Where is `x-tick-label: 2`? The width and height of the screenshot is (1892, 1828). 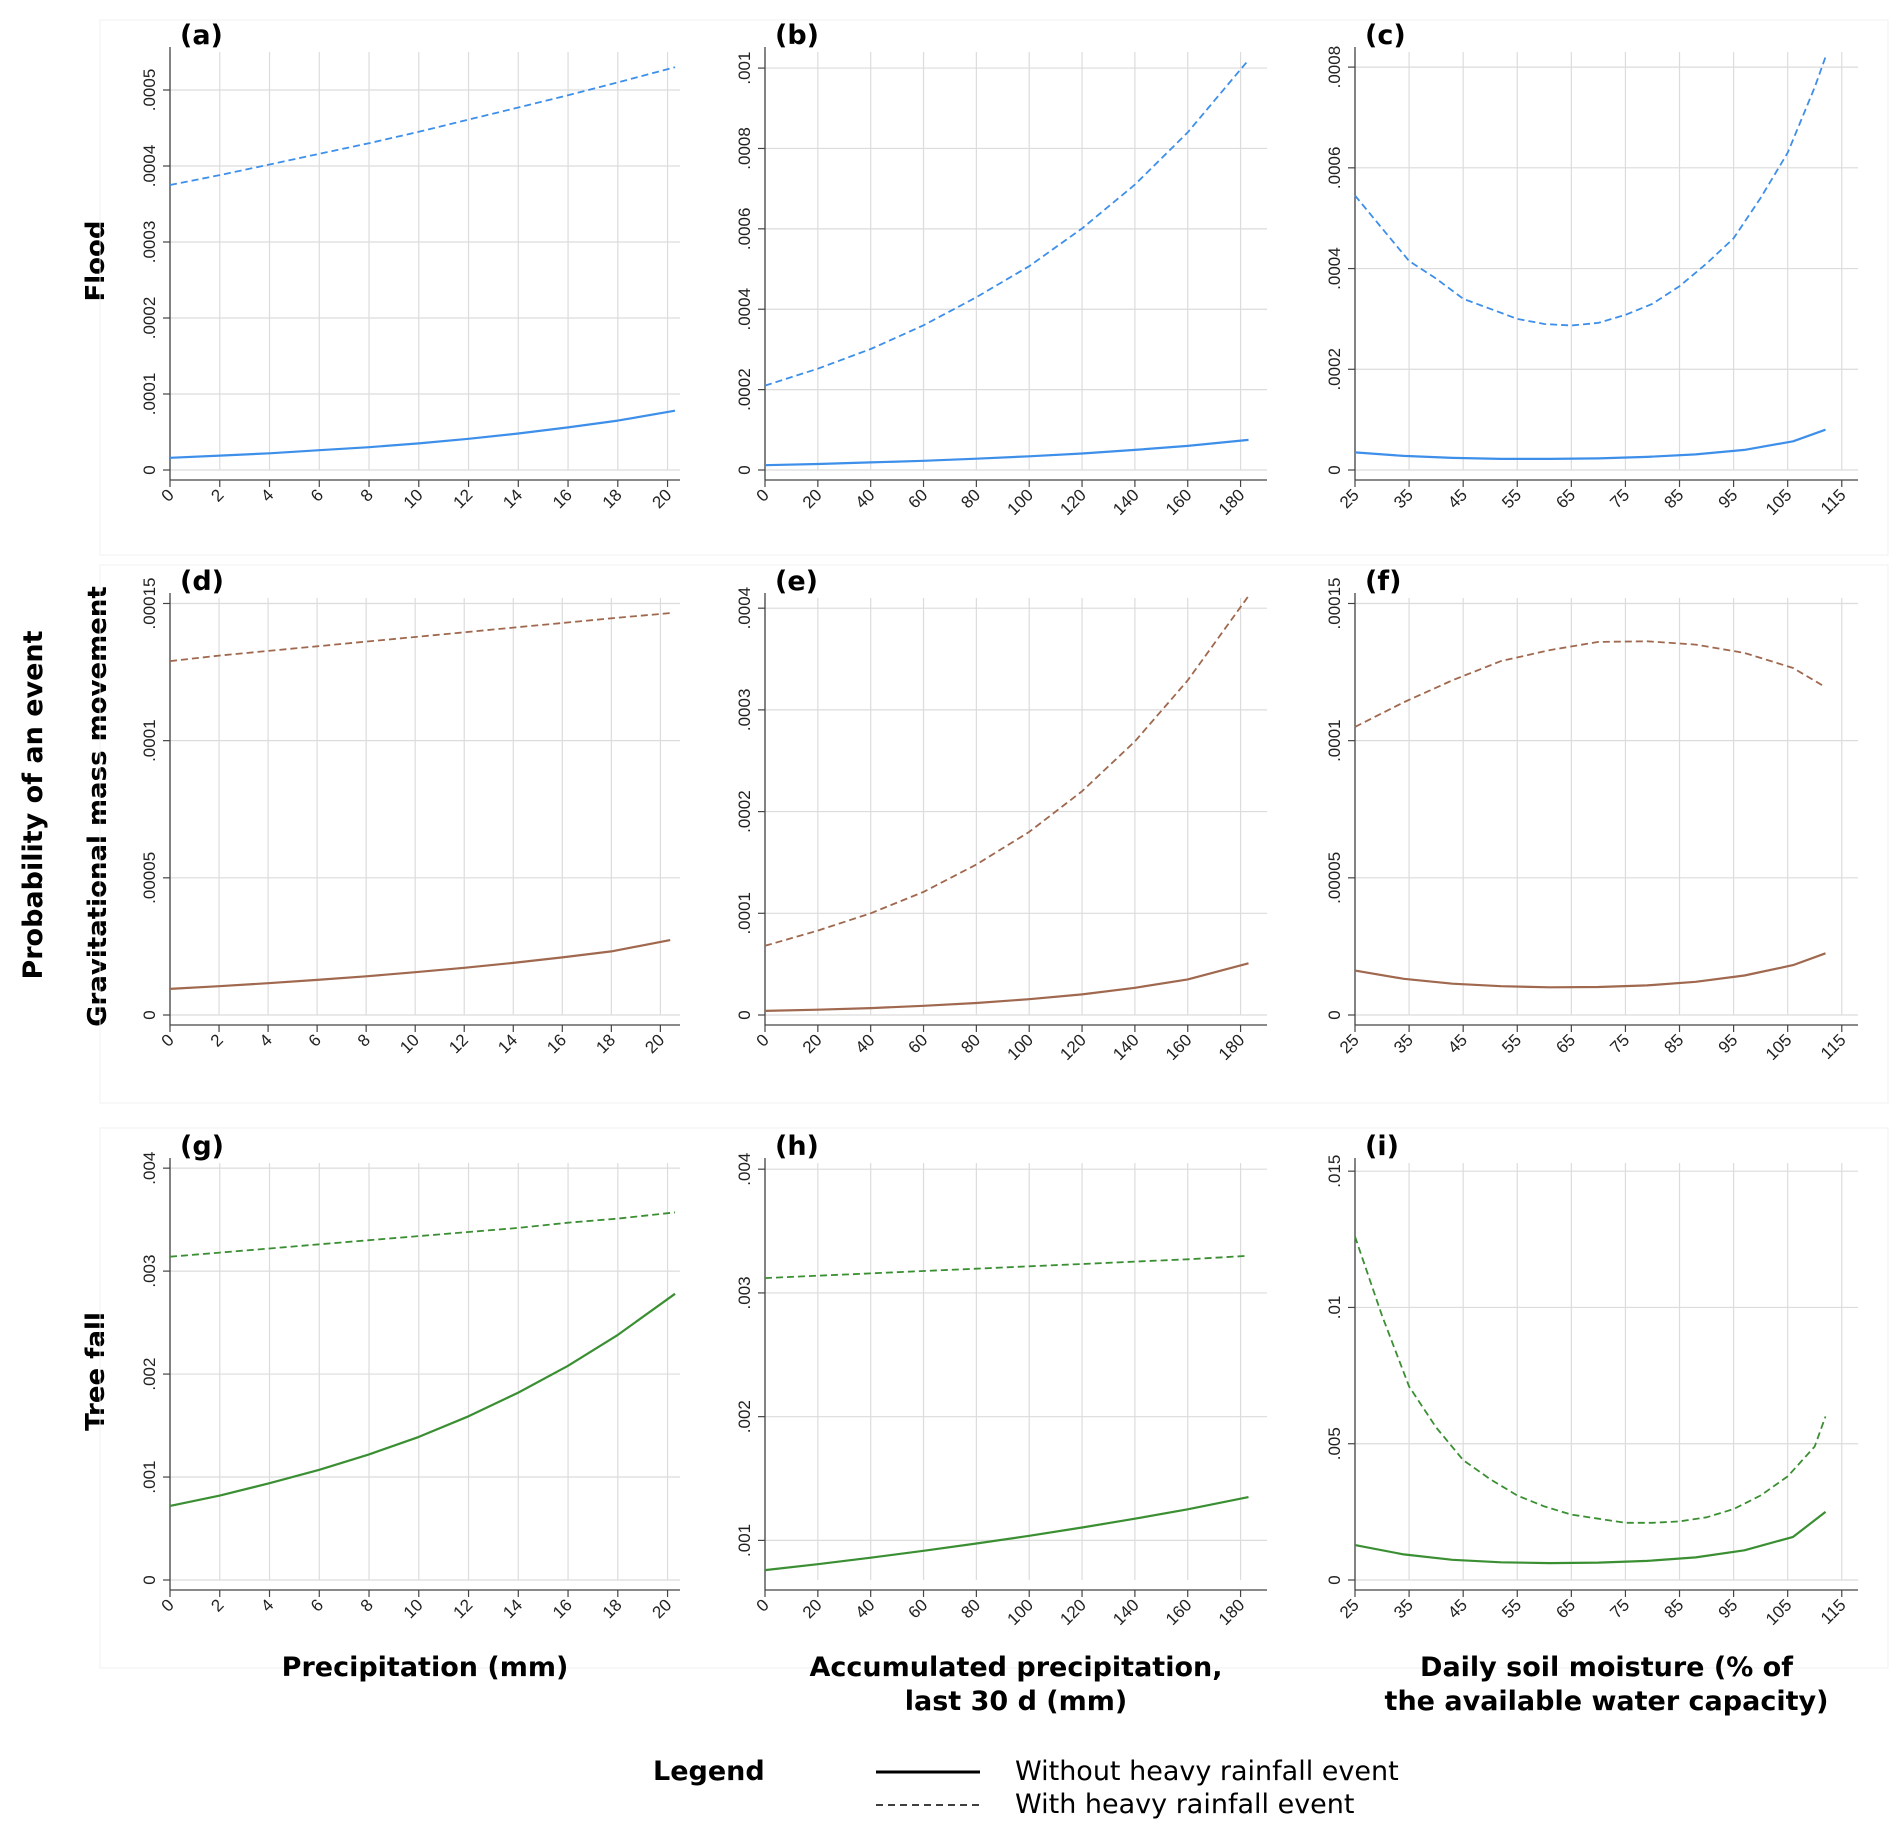 x-tick-label: 2 is located at coordinates (217, 495).